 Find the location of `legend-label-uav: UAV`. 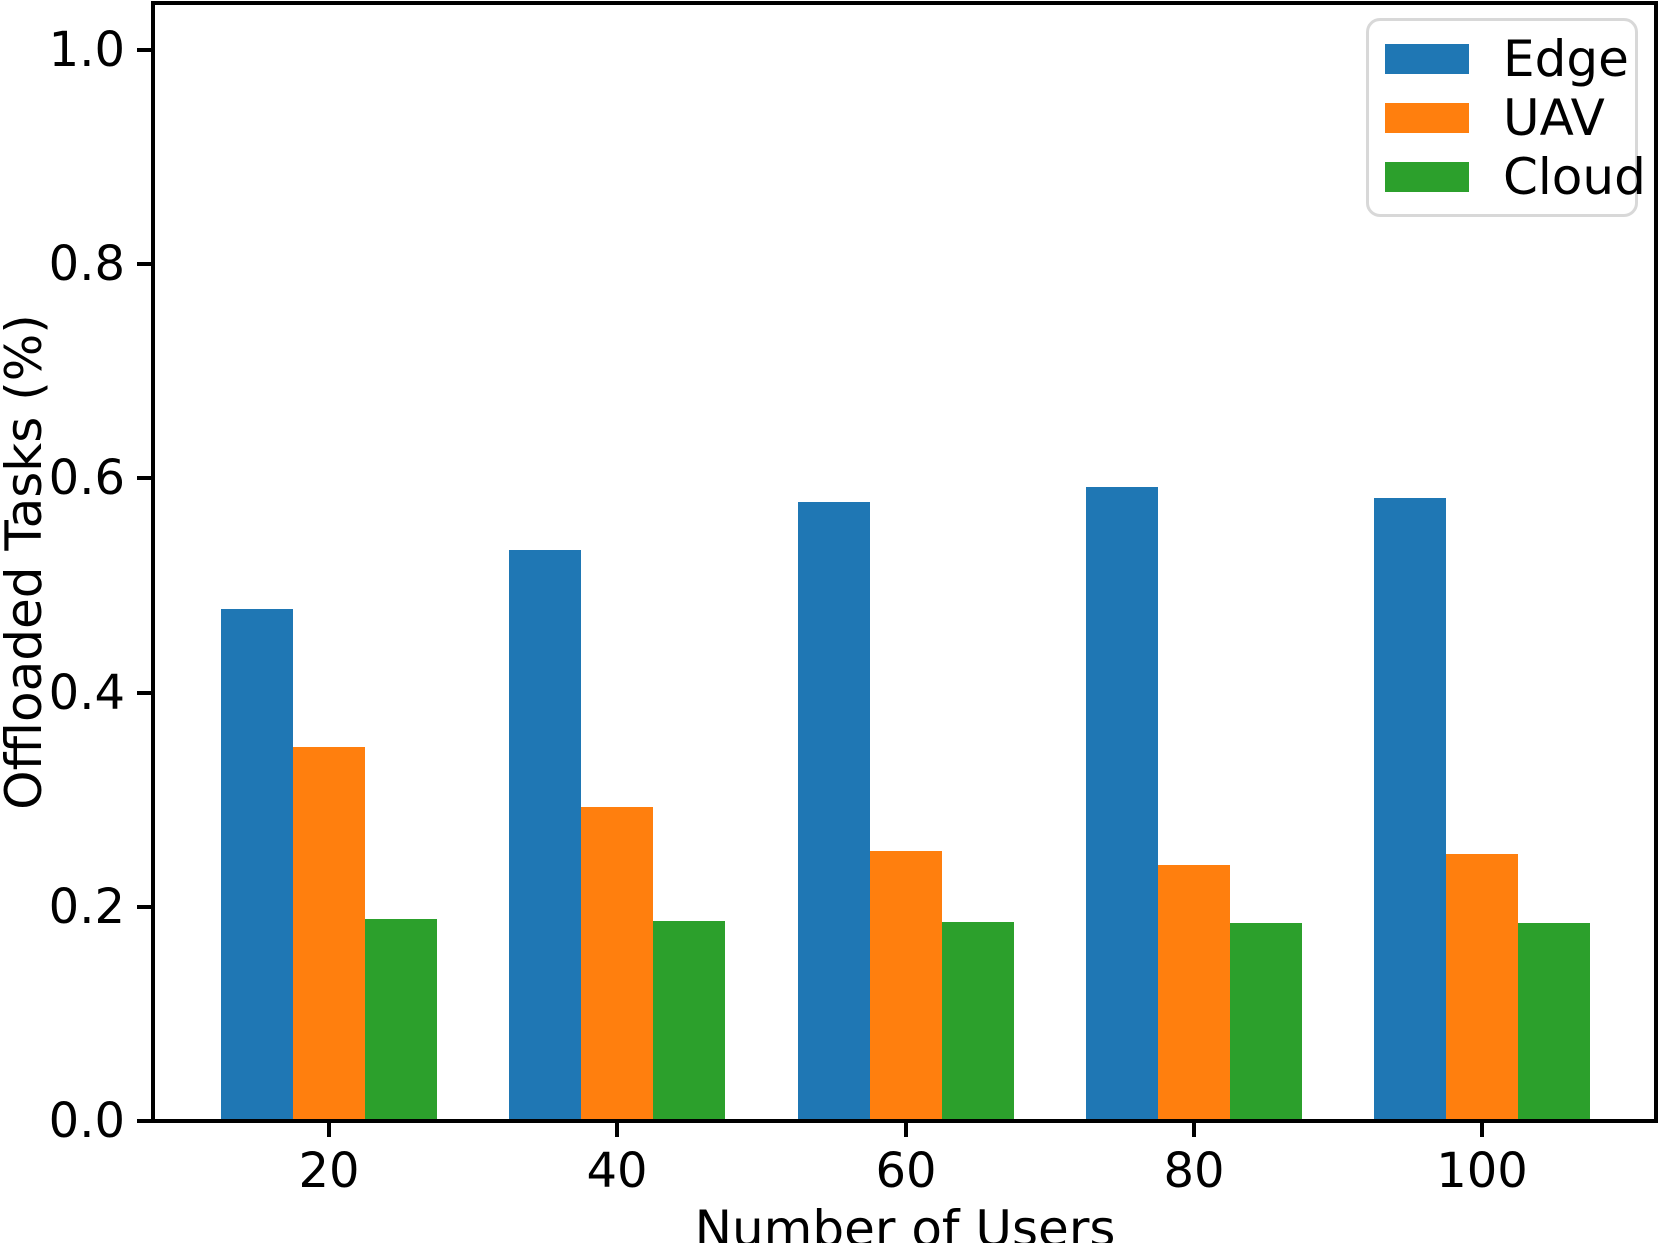

legend-label-uav: UAV is located at coordinates (1554, 117).